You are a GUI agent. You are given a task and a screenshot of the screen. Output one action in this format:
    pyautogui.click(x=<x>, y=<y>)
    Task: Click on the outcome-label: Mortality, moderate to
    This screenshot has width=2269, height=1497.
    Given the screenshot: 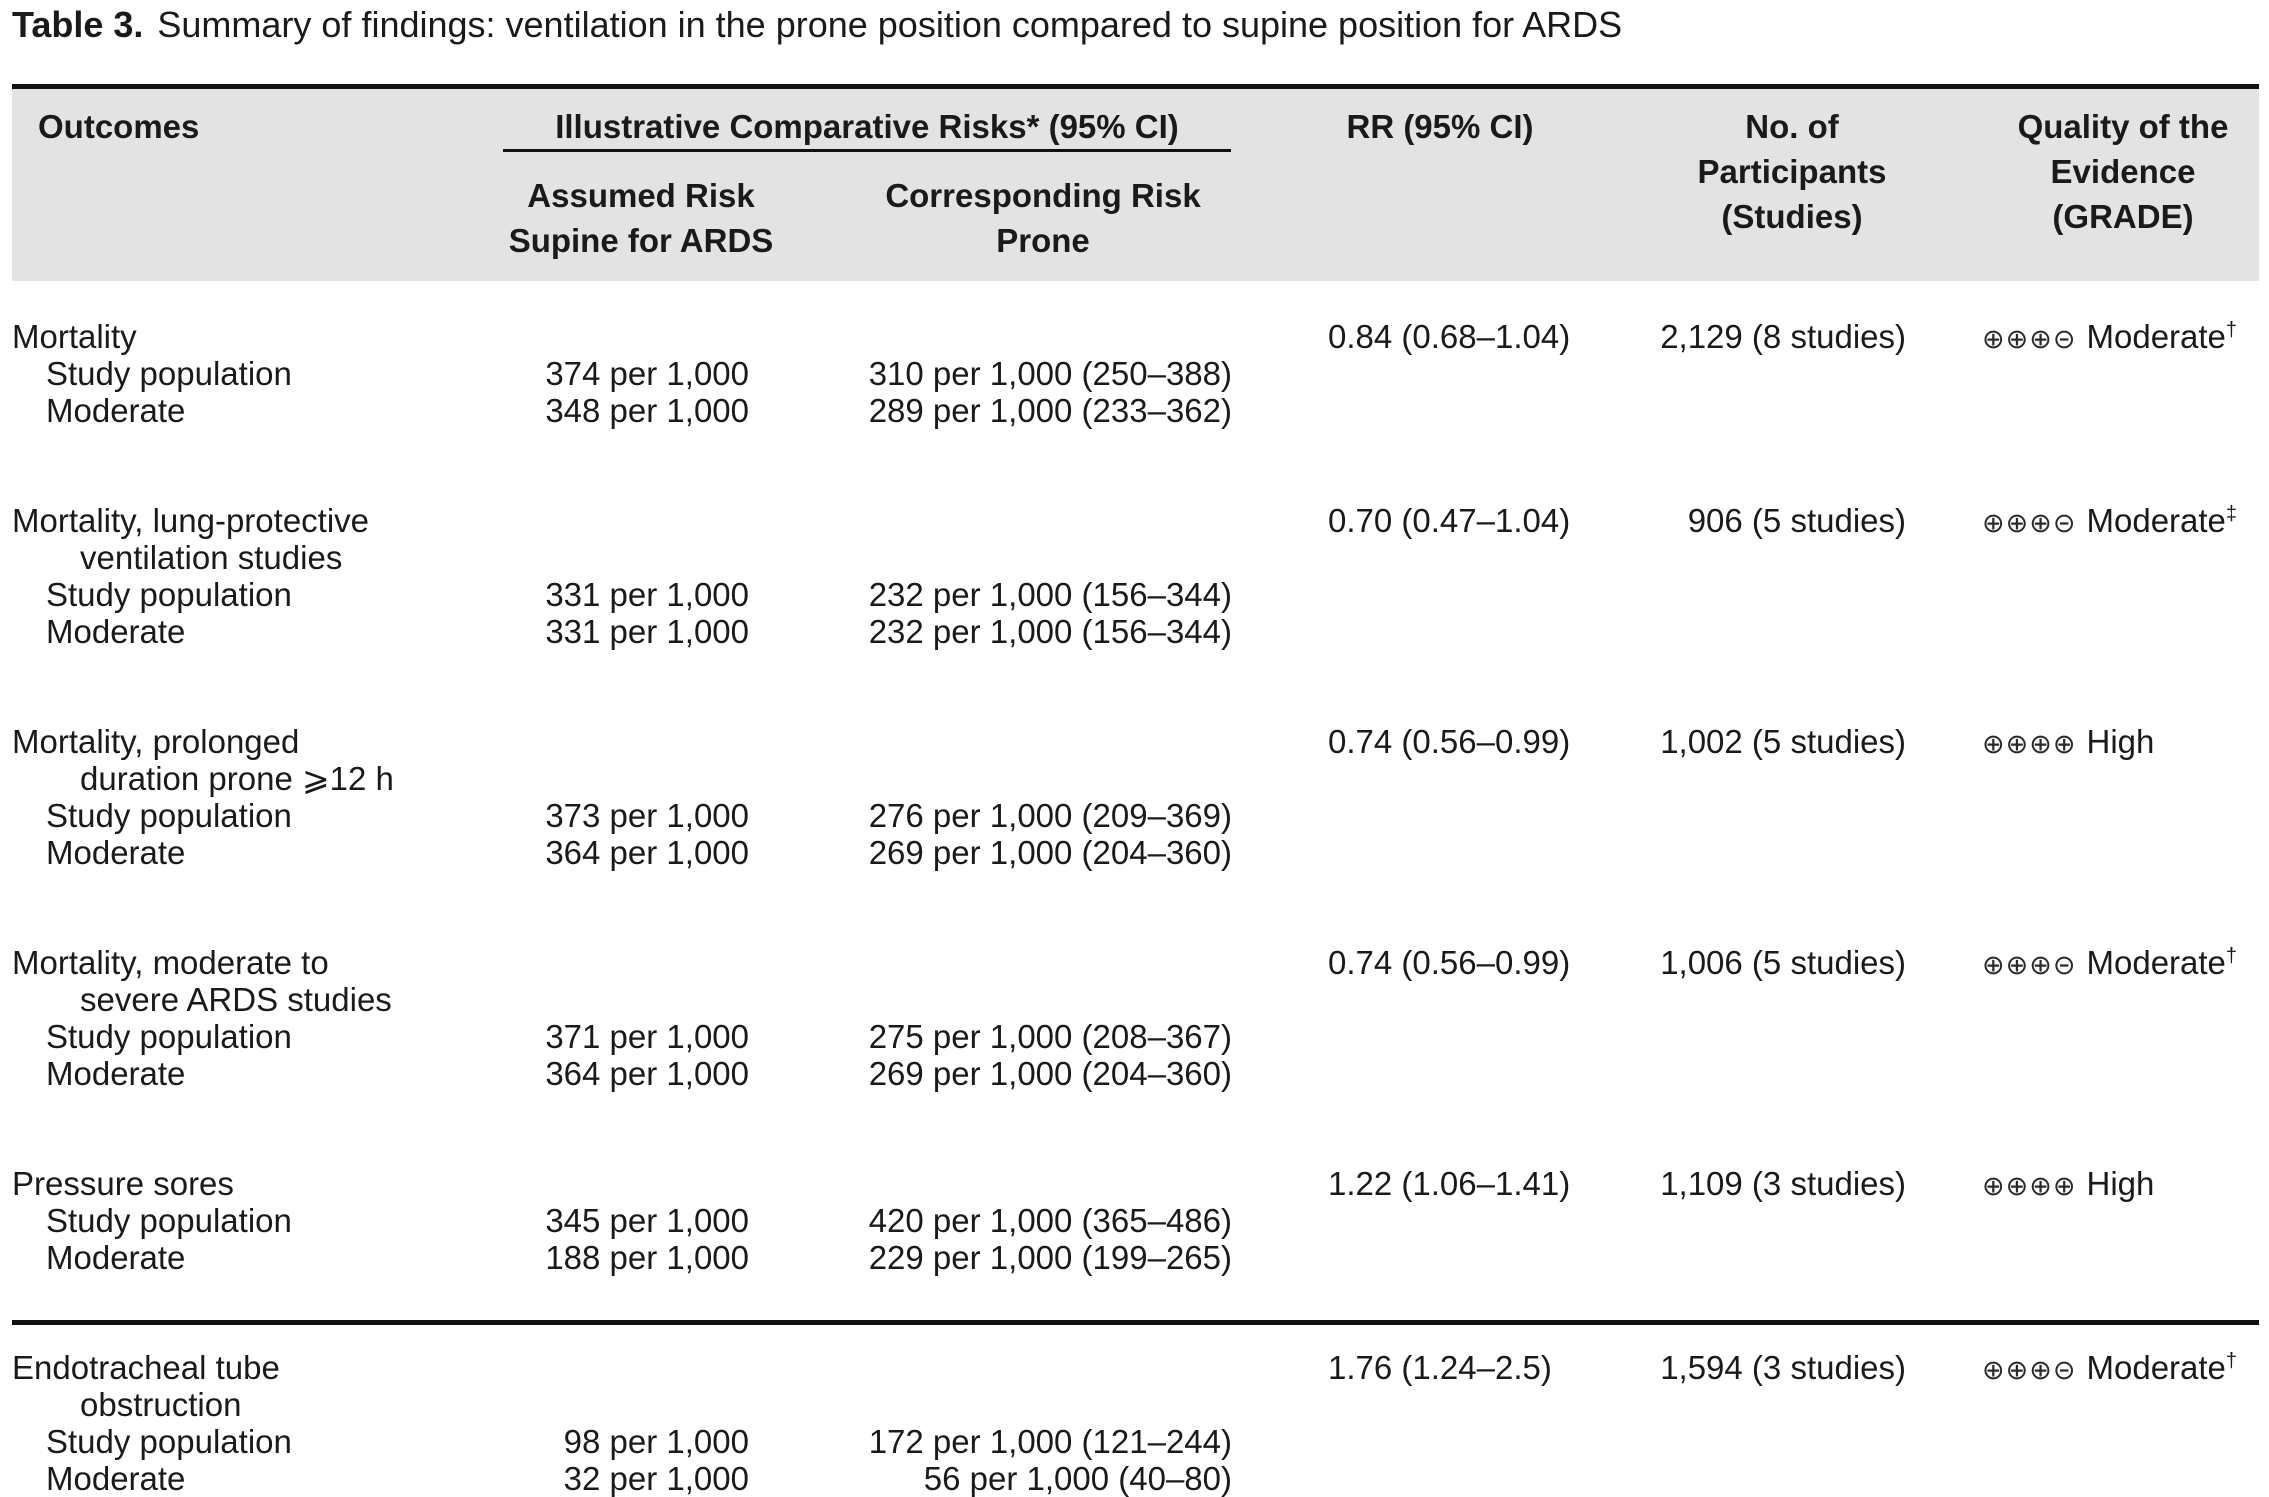 What is the action you would take?
    pyautogui.click(x=170, y=962)
    